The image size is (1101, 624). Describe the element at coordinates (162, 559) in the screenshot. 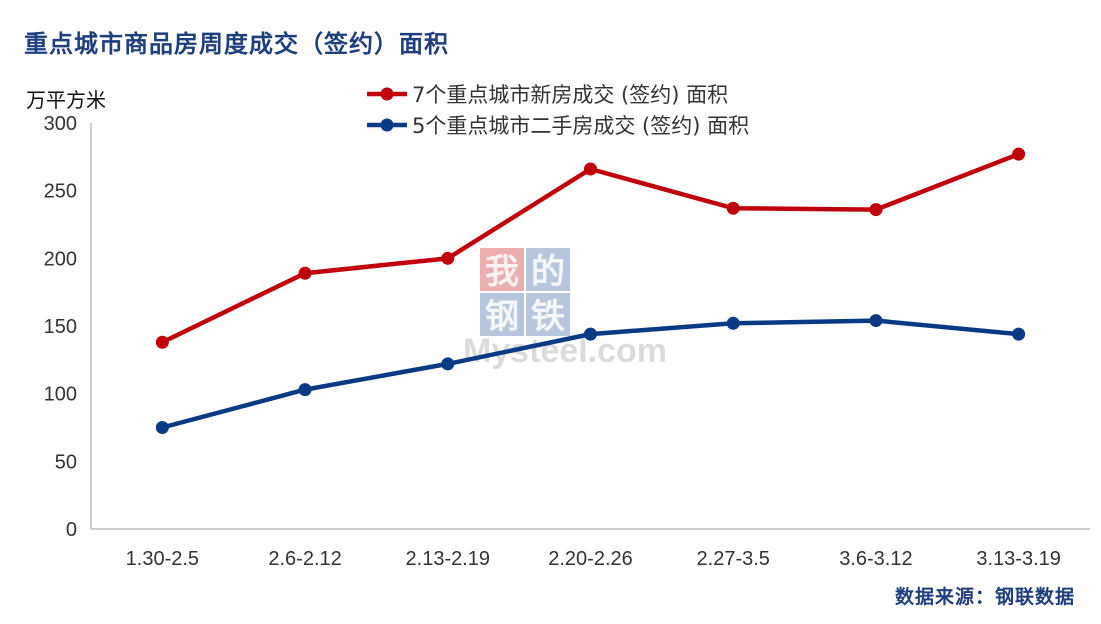

I see `x-tick-label: 1.30-2.5` at that location.